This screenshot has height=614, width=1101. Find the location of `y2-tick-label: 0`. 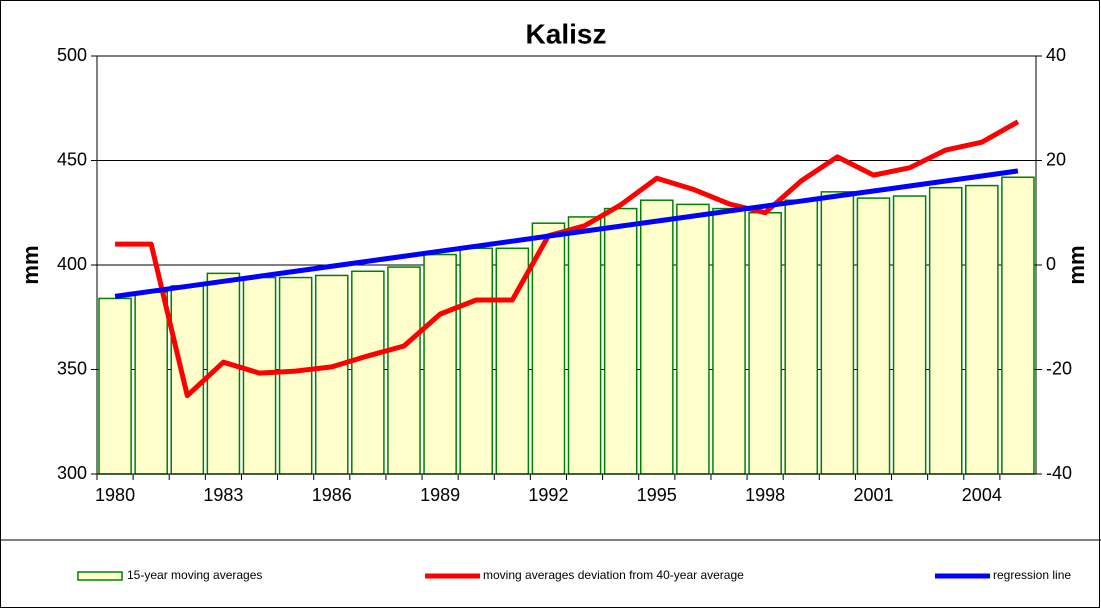

y2-tick-label: 0 is located at coordinates (1051, 264).